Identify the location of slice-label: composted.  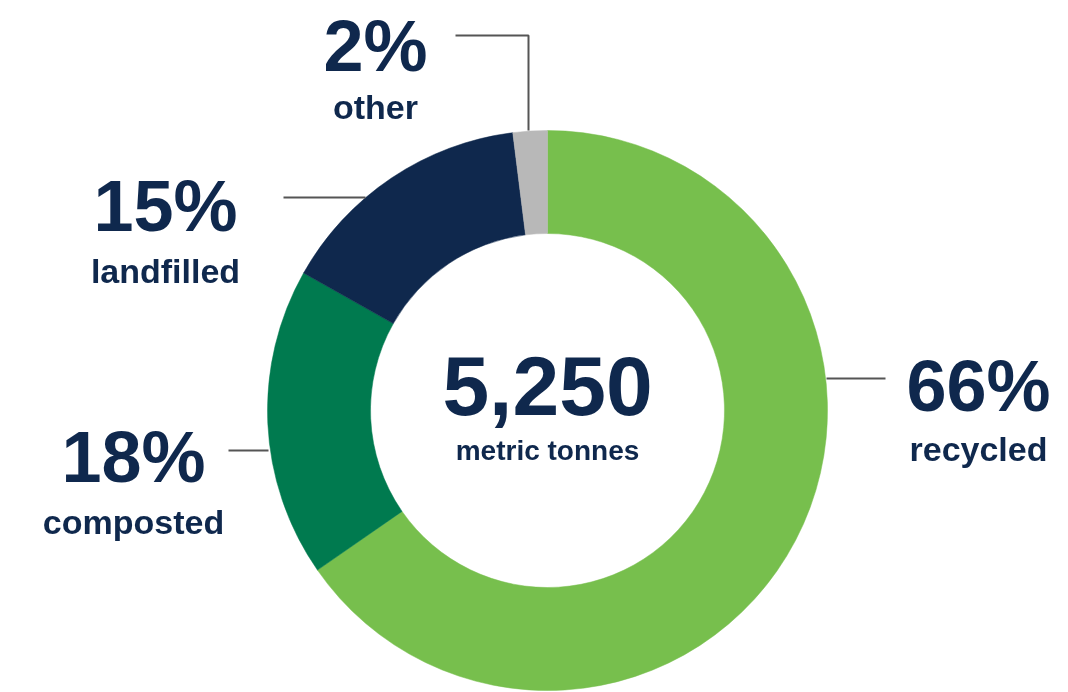
(133, 521).